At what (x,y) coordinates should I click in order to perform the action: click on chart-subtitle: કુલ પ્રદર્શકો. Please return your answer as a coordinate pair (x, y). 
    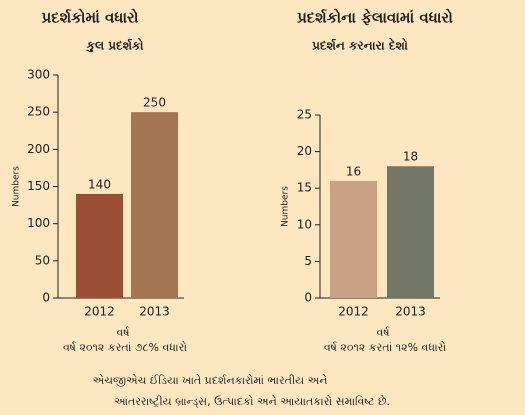
    Looking at the image, I should click on (114, 46).